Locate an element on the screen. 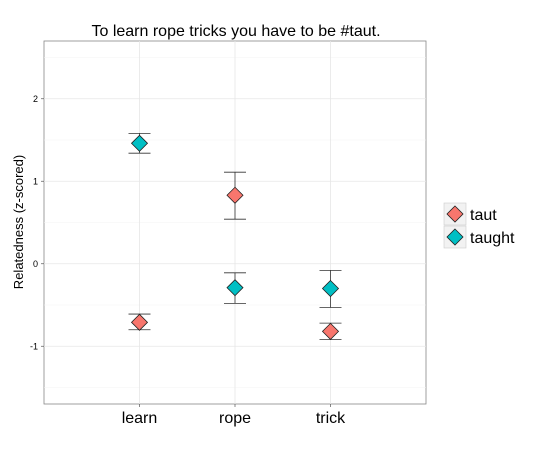 The width and height of the screenshot is (550, 450). x-tick-label-trick: trick is located at coordinates (331, 418).